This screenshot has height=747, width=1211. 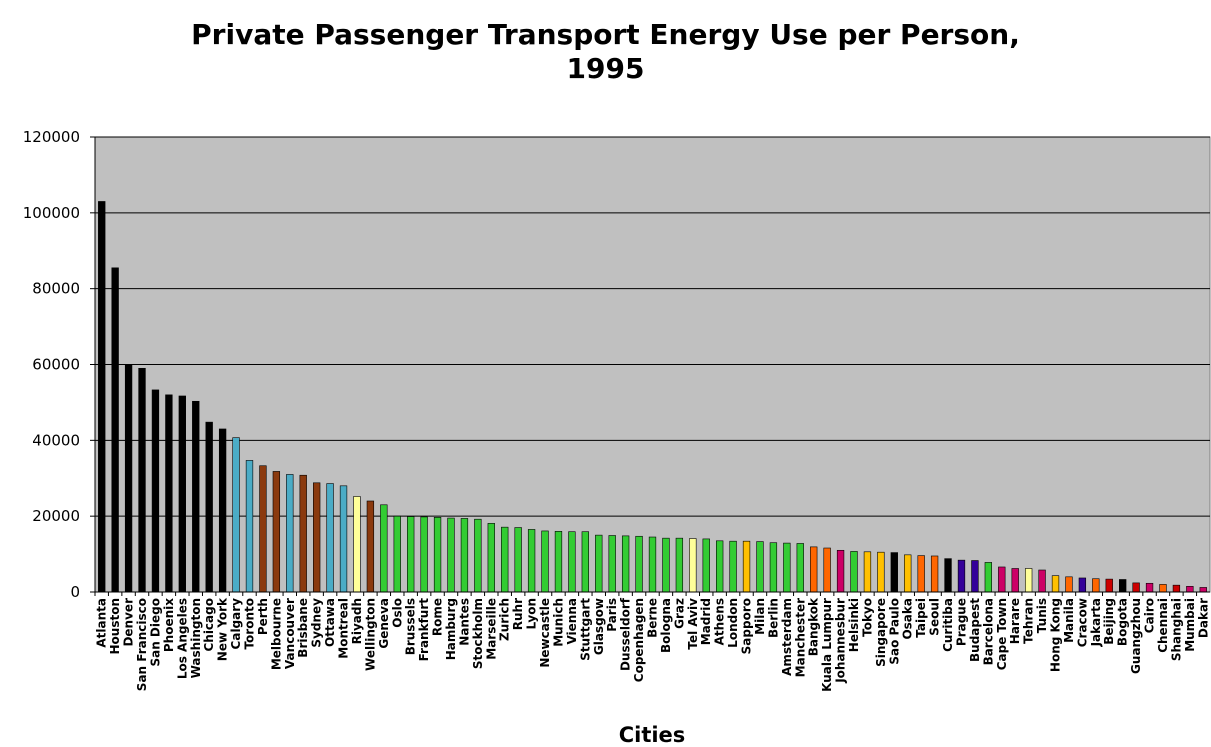 What do you see at coordinates (1015, 621) in the screenshot?
I see `x-category-label: Harare` at bounding box center [1015, 621].